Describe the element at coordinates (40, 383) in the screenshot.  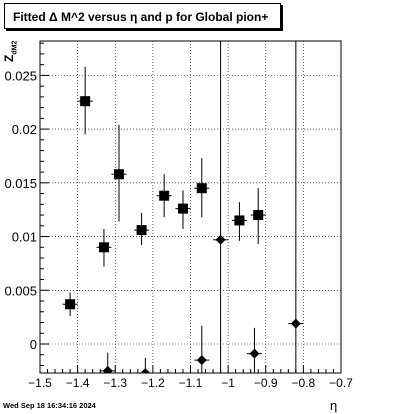
I see `x-tick-label: −1.5` at that location.